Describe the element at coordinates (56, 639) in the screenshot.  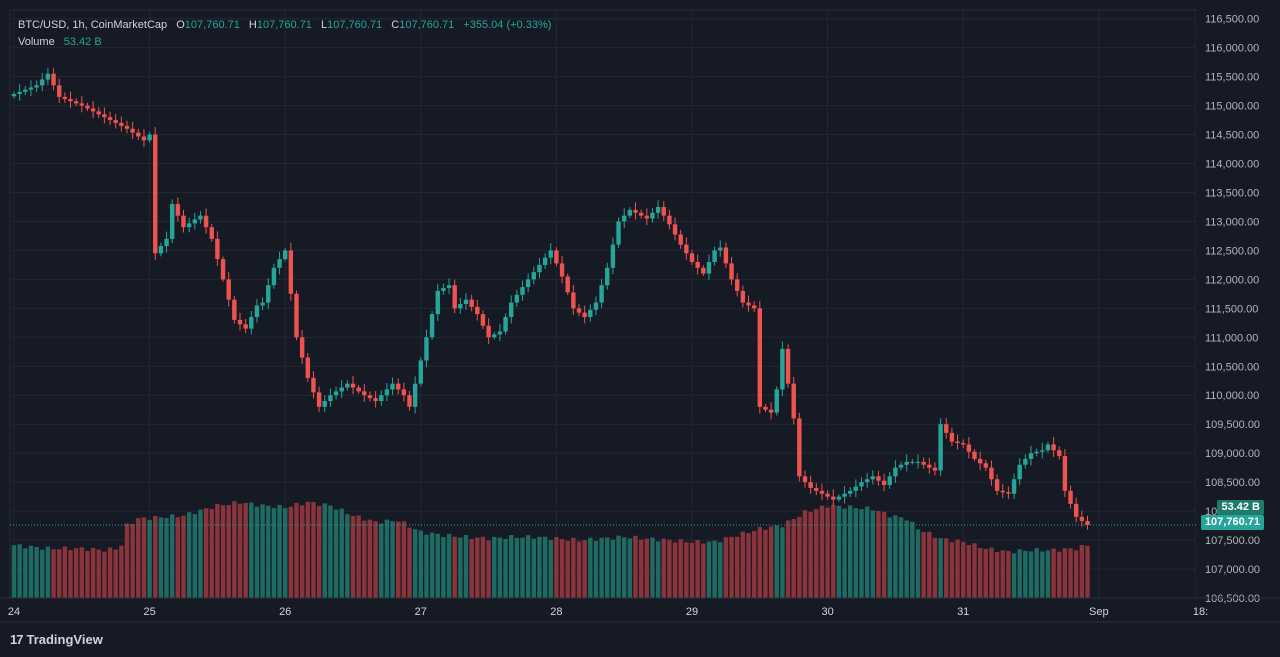
I see `tradingview-brand: 17 TradingView` at that location.